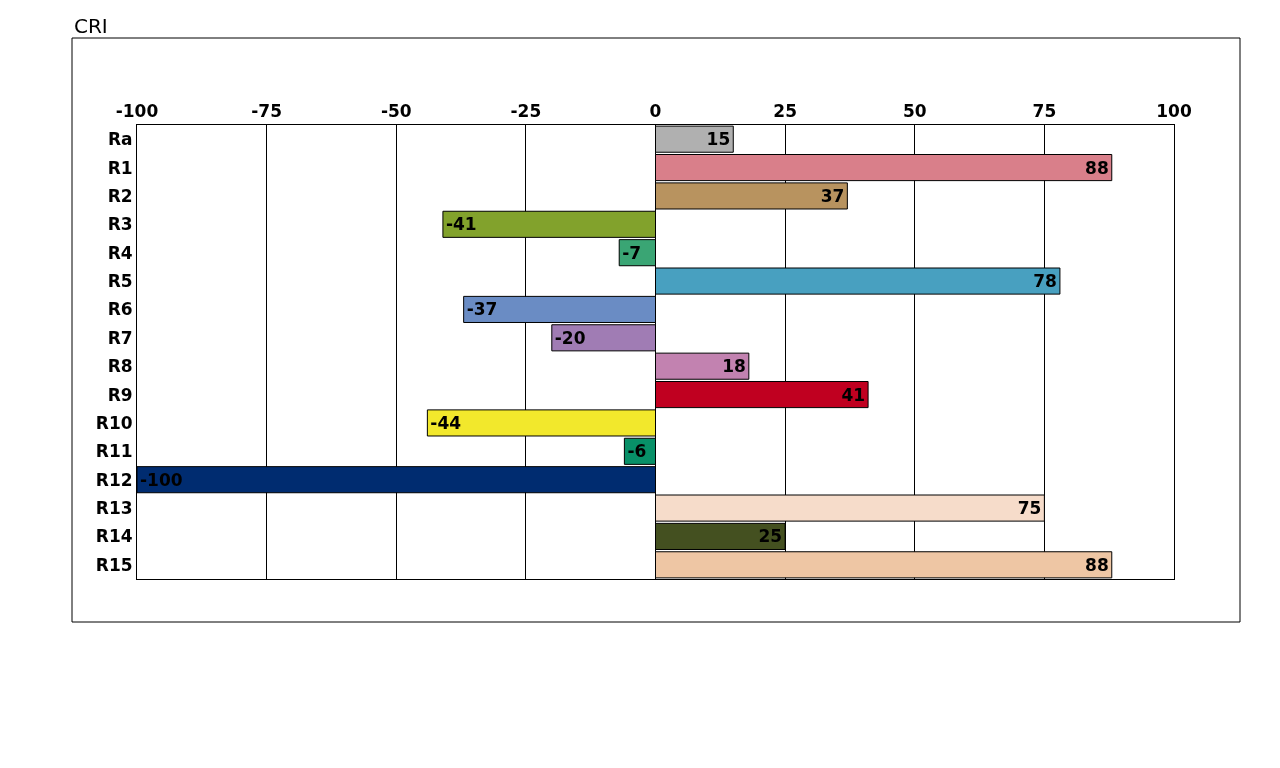 The width and height of the screenshot is (1280, 768). What do you see at coordinates (114, 451) in the screenshot?
I see `y-tick-label: R11` at bounding box center [114, 451].